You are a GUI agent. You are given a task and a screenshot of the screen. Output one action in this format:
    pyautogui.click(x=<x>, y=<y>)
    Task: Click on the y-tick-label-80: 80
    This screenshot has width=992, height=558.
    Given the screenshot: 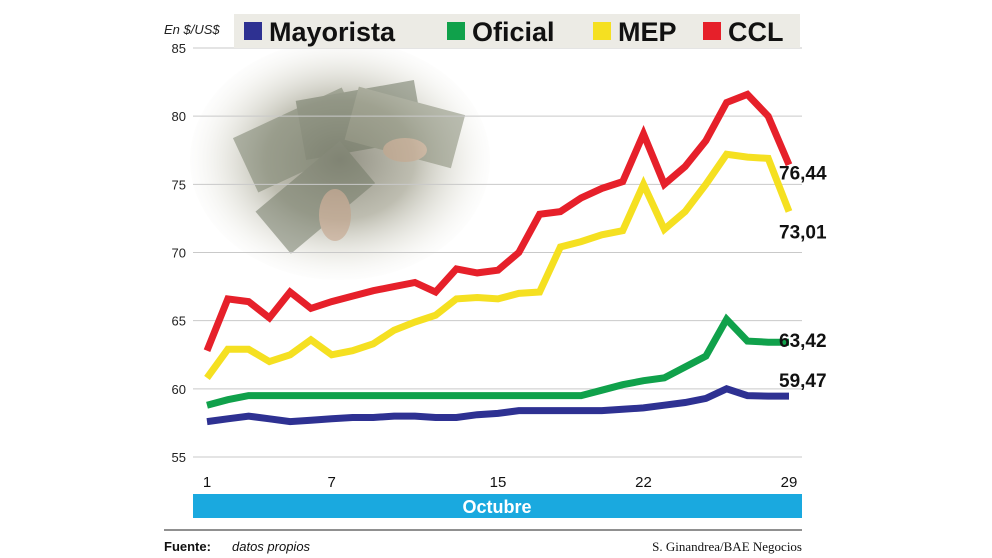 What is the action you would take?
    pyautogui.click(x=179, y=116)
    